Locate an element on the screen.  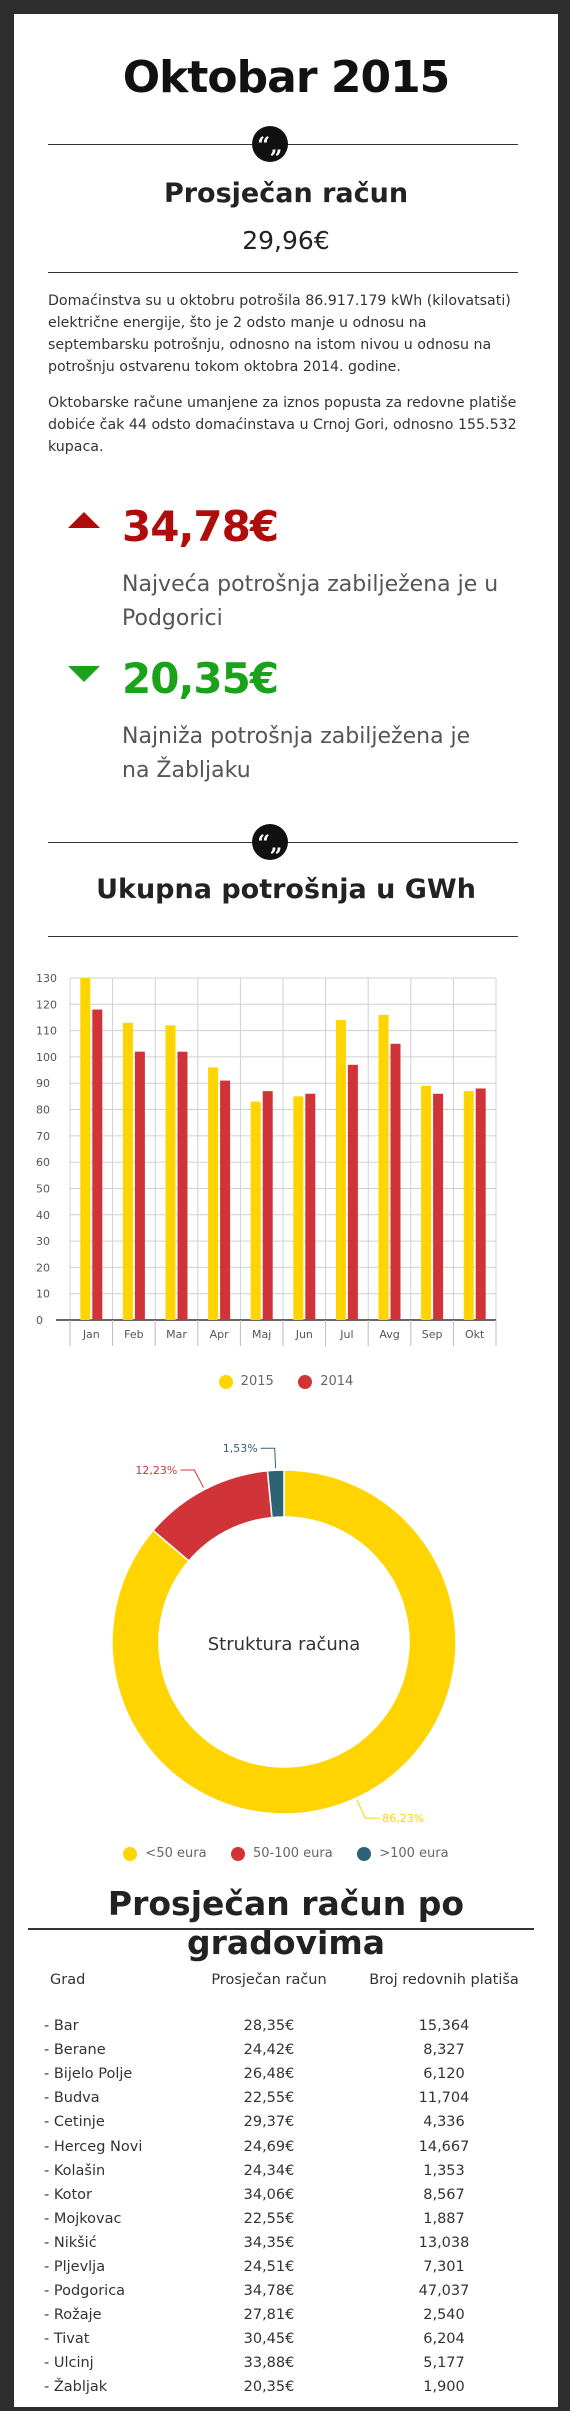
y-tick-label: 120 is located at coordinates (46, 1004).